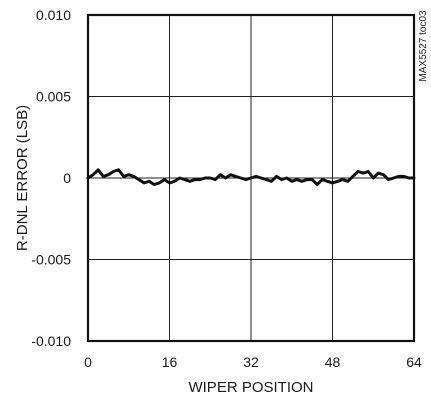 This screenshot has width=431, height=403. Describe the element at coordinates (88, 362) in the screenshot. I see `x-tick-label: 0` at that location.